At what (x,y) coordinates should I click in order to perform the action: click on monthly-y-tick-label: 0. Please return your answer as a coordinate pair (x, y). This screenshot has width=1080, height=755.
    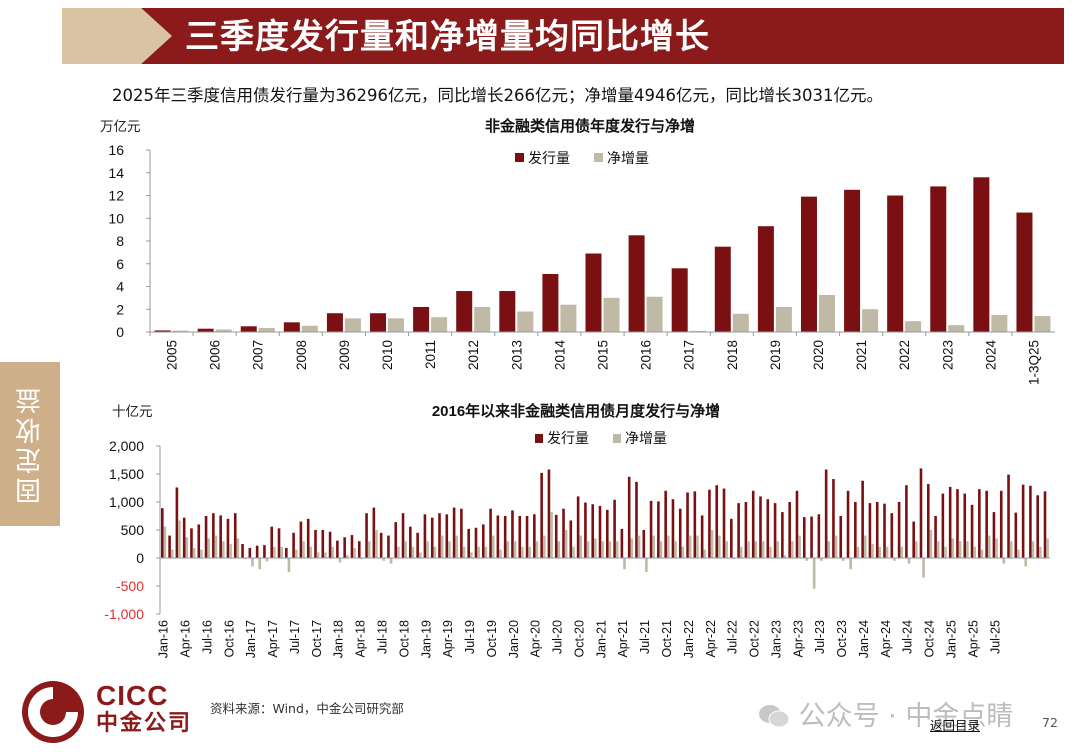
    Looking at the image, I should click on (140, 558).